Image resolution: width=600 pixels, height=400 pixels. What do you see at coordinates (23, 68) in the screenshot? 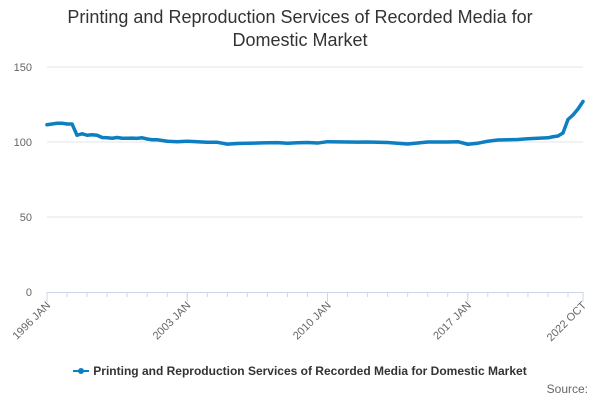
I see `y-tick-label-150: 150` at bounding box center [23, 68].